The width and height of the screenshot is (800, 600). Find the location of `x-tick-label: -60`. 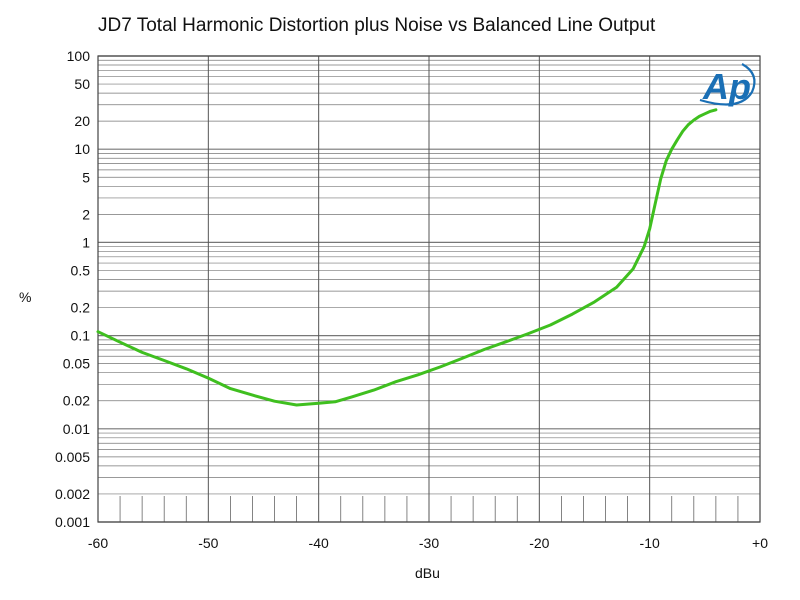

x-tick-label: -60 is located at coordinates (98, 543).